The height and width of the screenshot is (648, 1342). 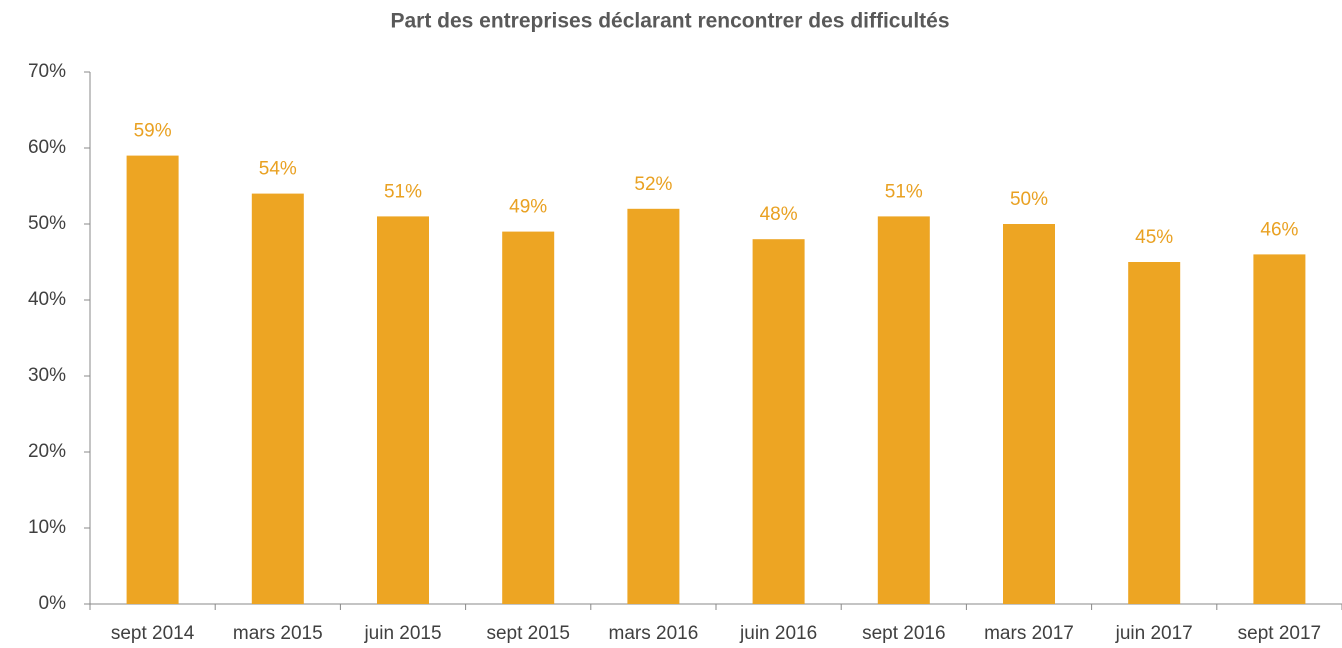 What do you see at coordinates (1154, 633) in the screenshot?
I see `x-tick-label: juin 2017` at bounding box center [1154, 633].